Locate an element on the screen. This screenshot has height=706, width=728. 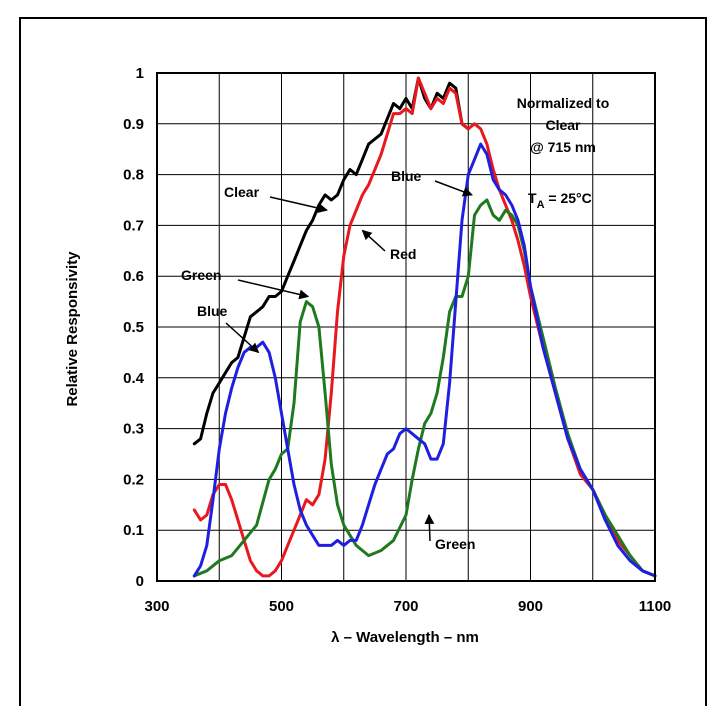
x-axis-label: λ – Wavelength – nm is located at coordinates (405, 637).